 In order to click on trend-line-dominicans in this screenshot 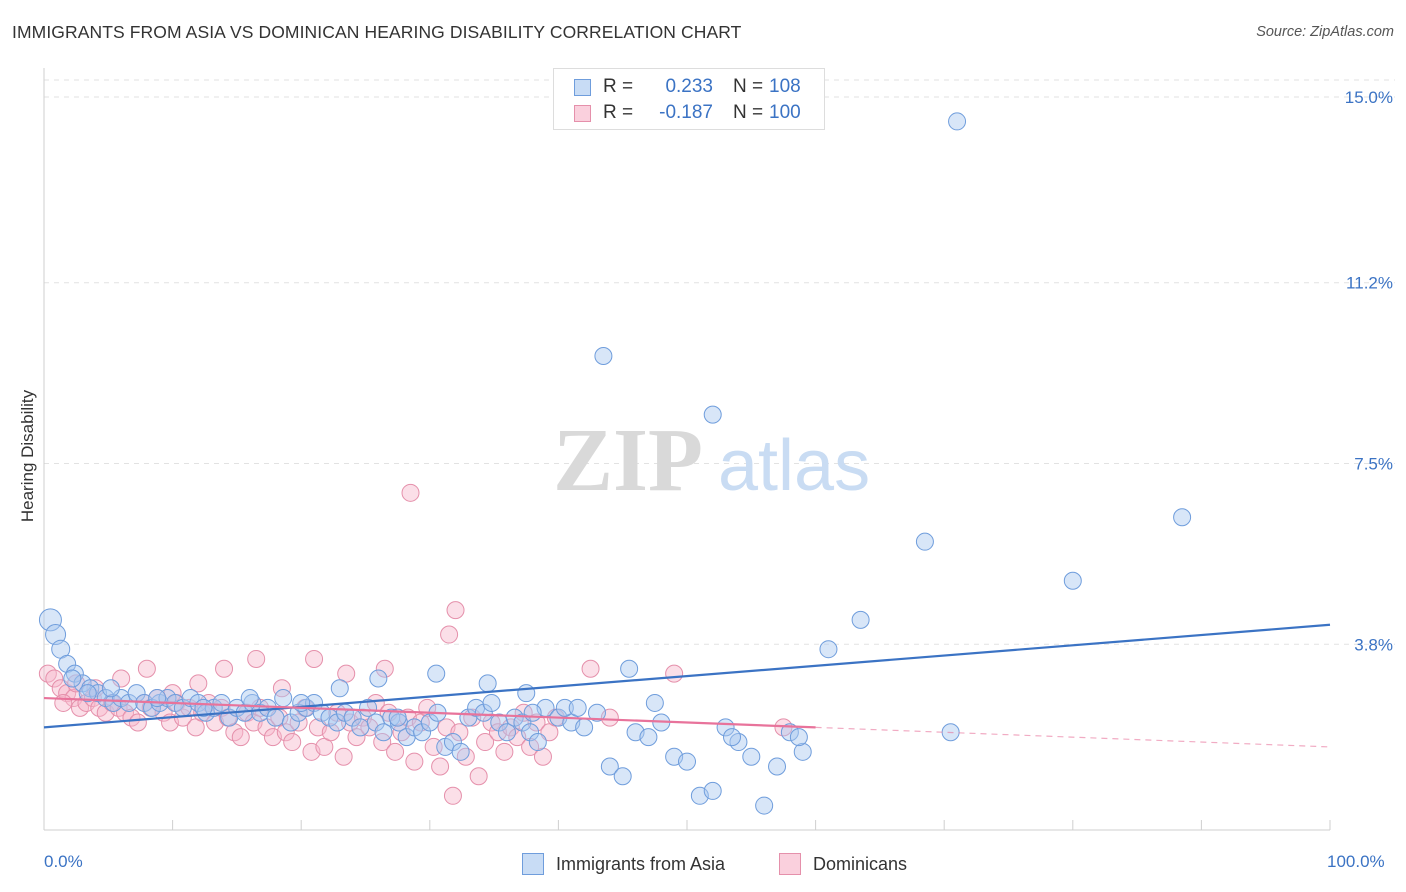, I will do `click(429, 712)`.